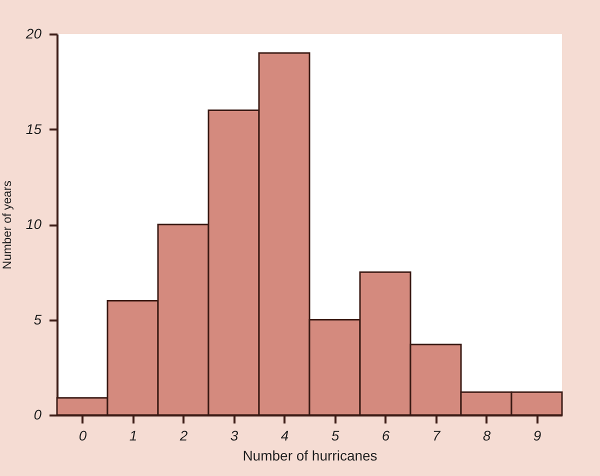  I want to click on x-tick-label: 2, so click(183, 436).